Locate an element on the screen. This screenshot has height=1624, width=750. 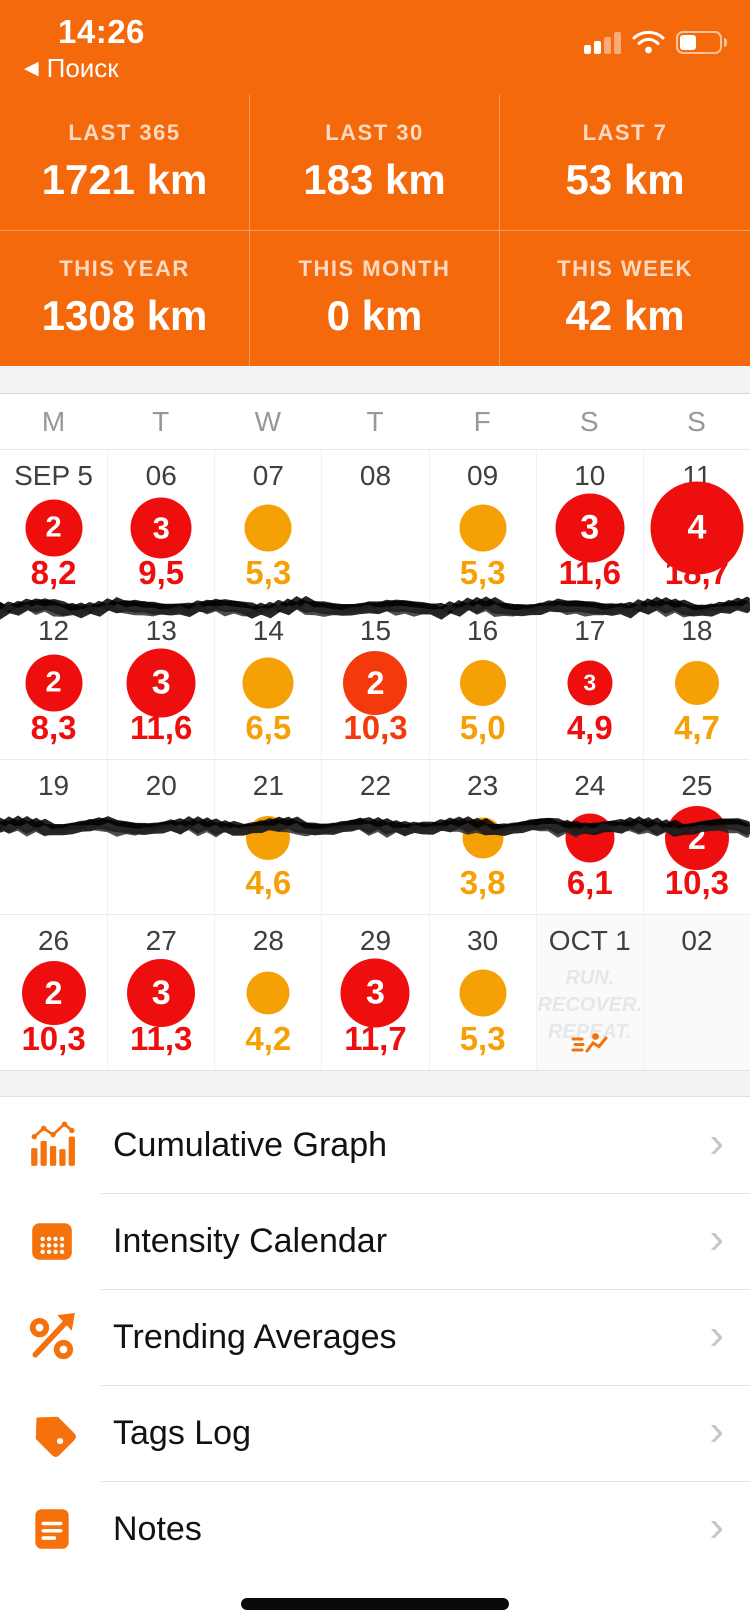
calendar-day-cell: 29 3 11,7 is located at coordinates (374, 992).